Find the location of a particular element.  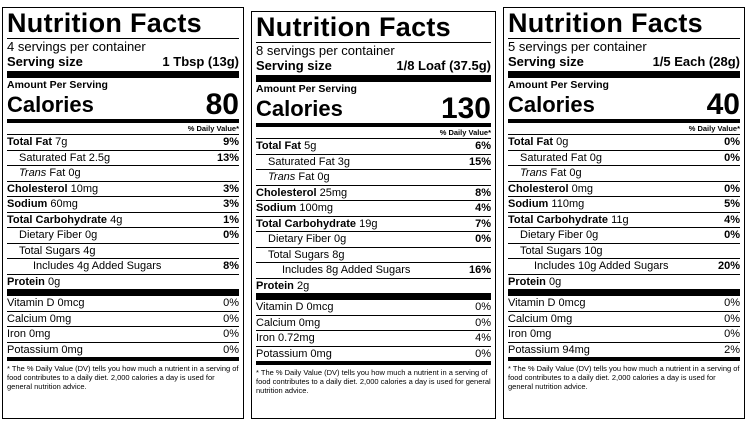

nutrient-dv: 8% is located at coordinates (483, 192).